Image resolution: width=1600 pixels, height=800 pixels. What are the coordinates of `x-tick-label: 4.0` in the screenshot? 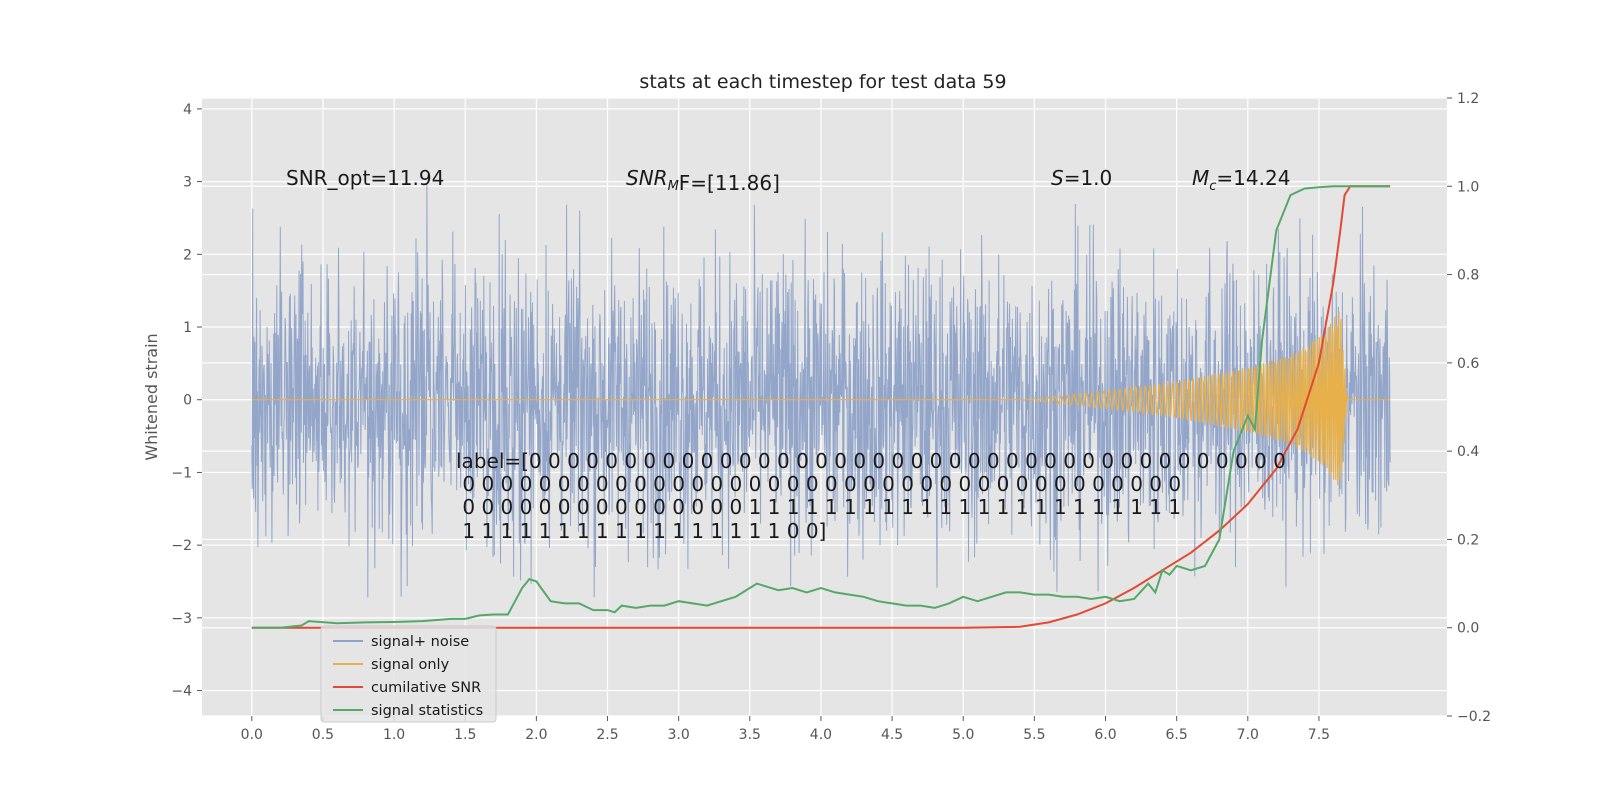 It's located at (821, 735).